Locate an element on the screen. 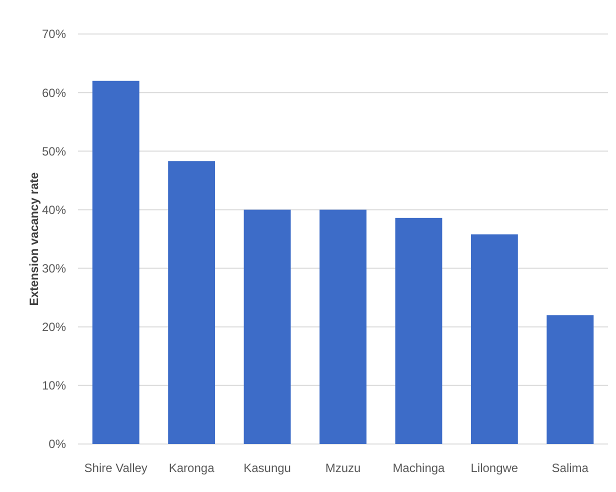  y-tick-label: 20% is located at coordinates (54, 327).